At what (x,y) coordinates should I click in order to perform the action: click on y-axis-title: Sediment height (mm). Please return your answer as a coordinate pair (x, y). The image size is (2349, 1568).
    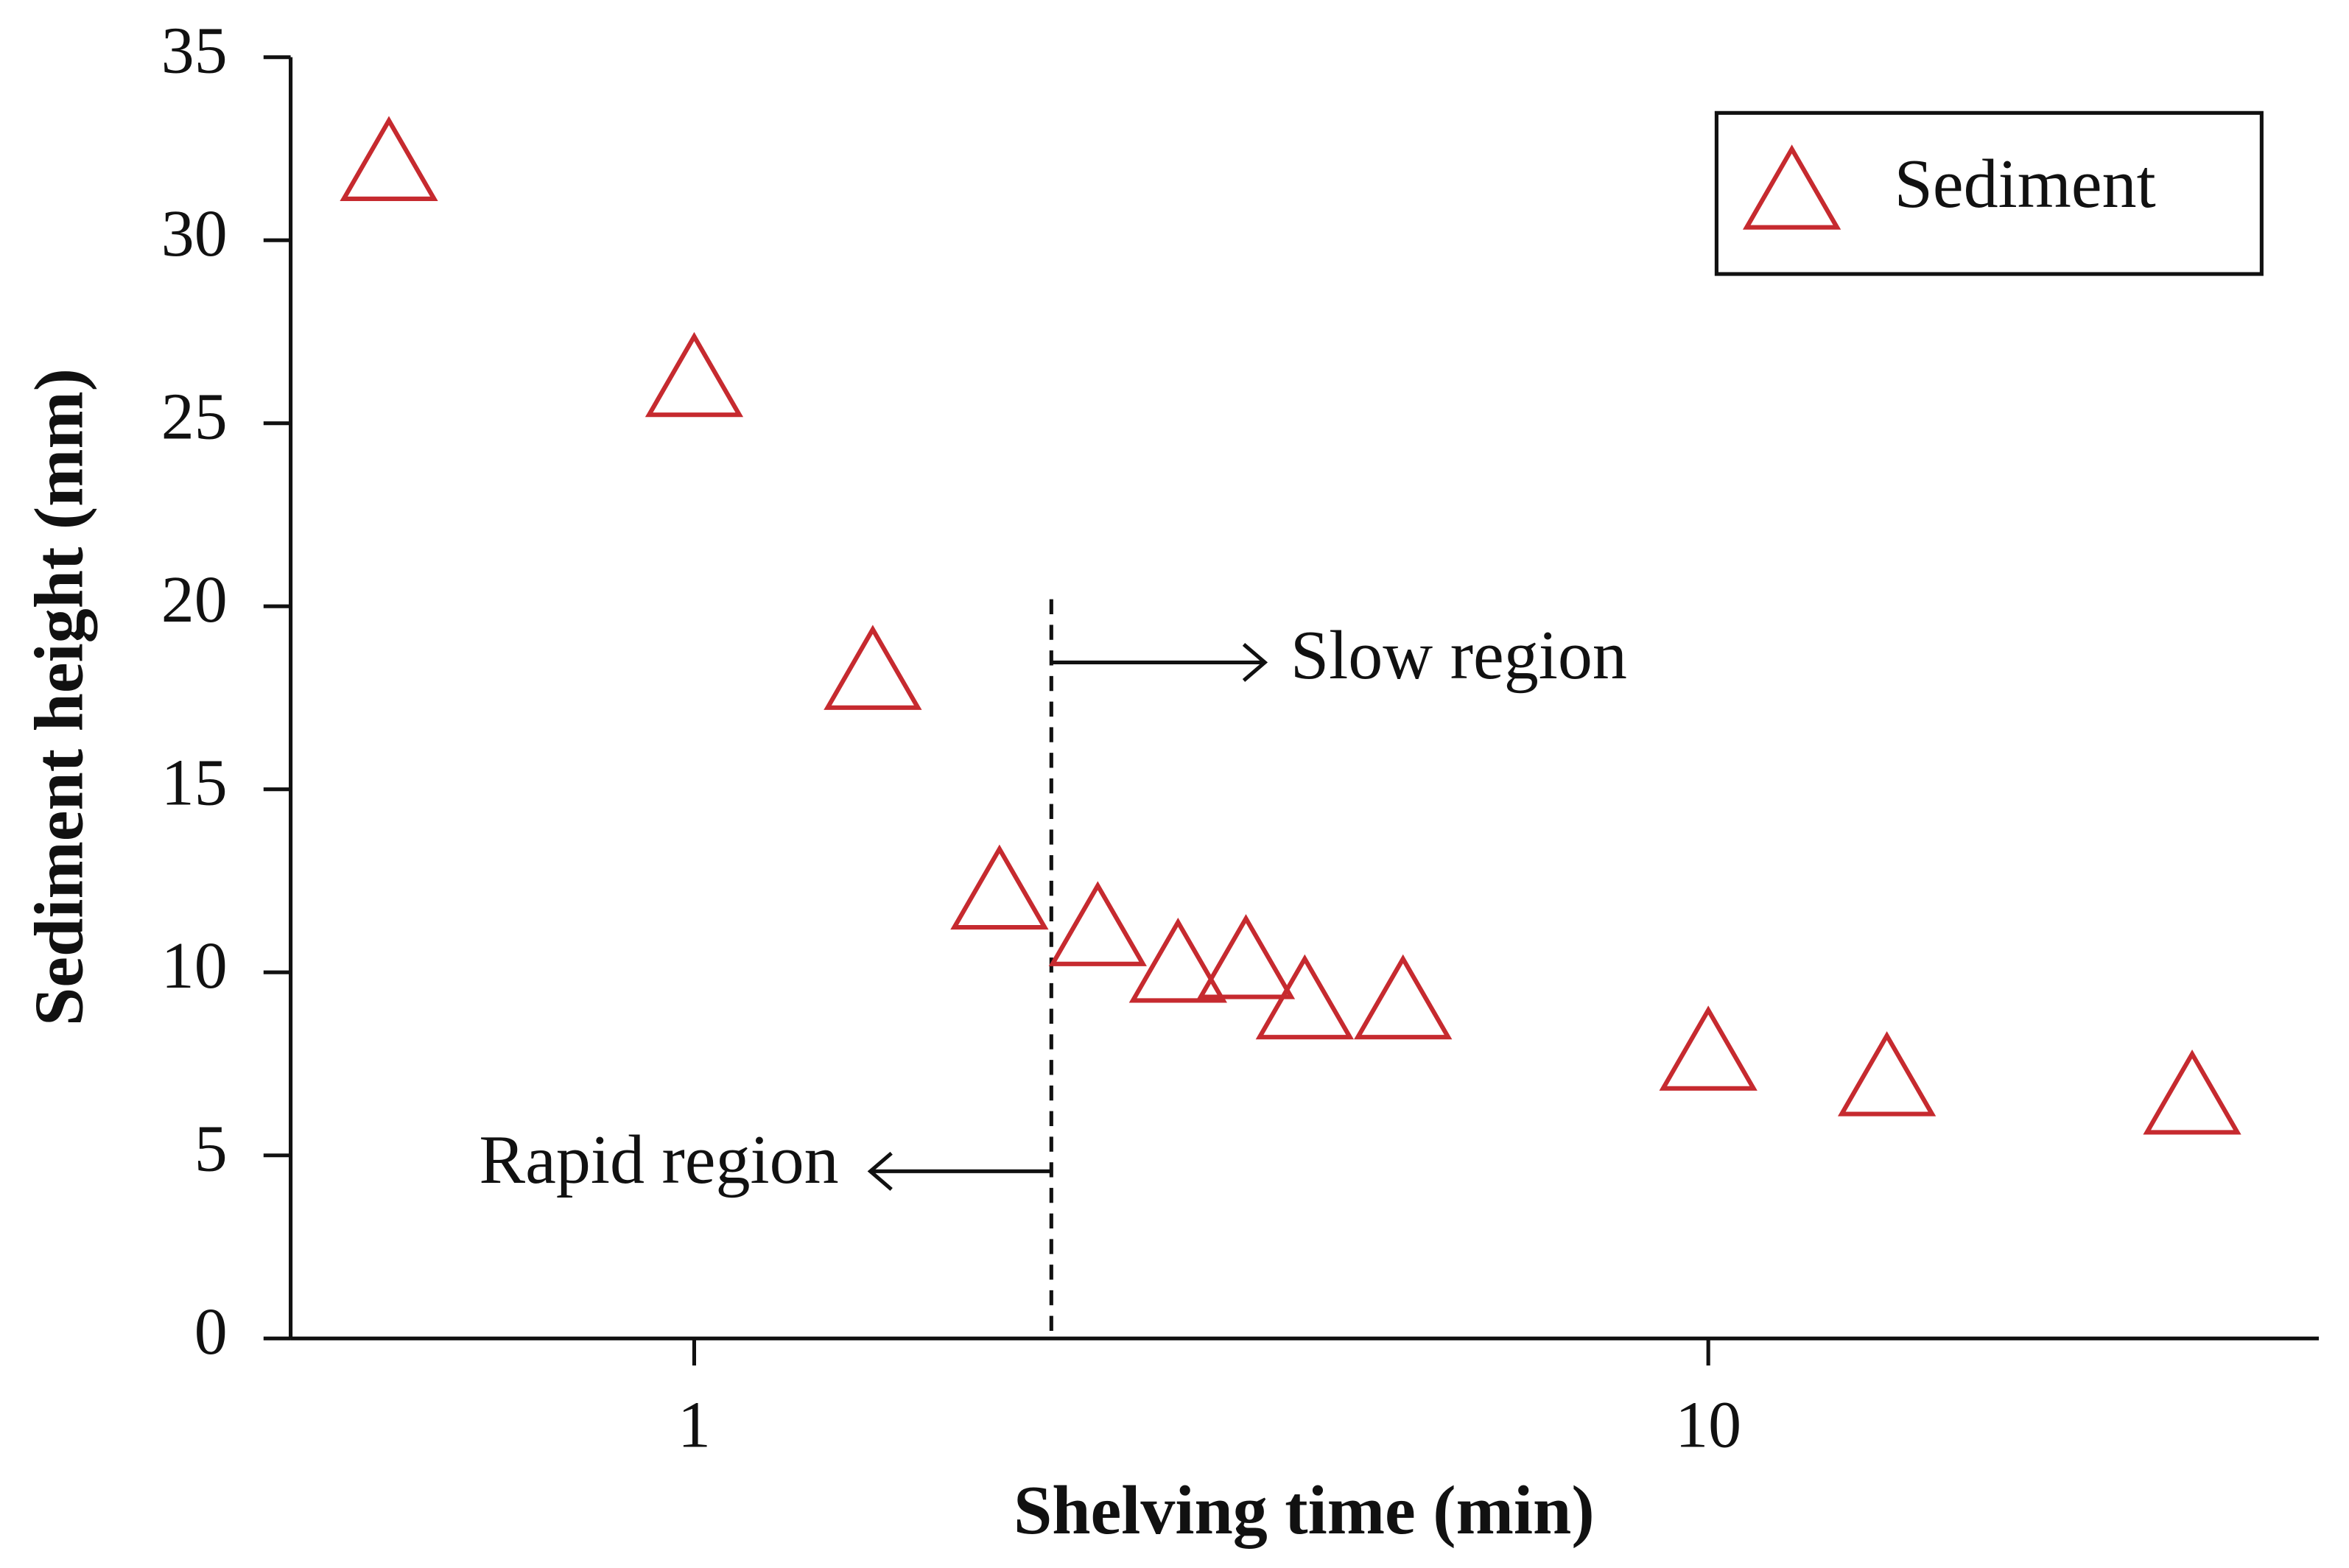
    Looking at the image, I should click on (59, 697).